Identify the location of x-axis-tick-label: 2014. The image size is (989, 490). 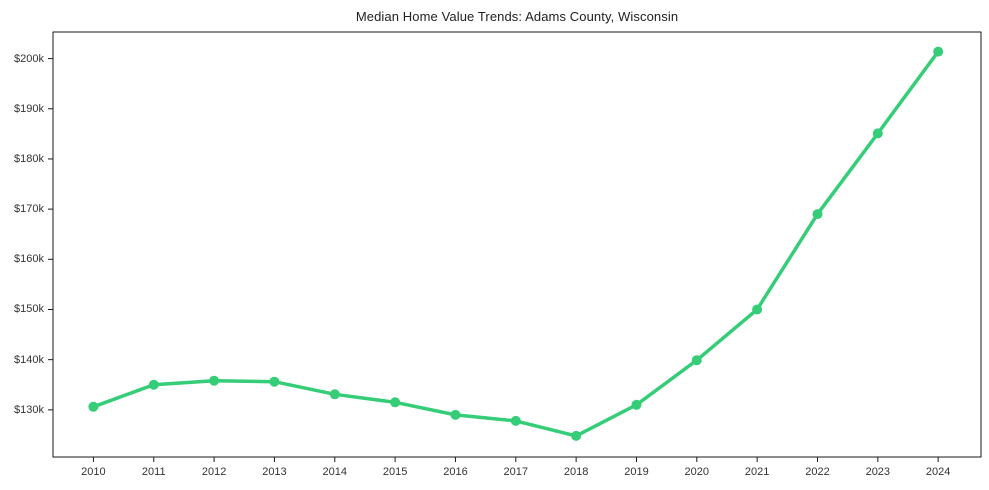
(335, 472).